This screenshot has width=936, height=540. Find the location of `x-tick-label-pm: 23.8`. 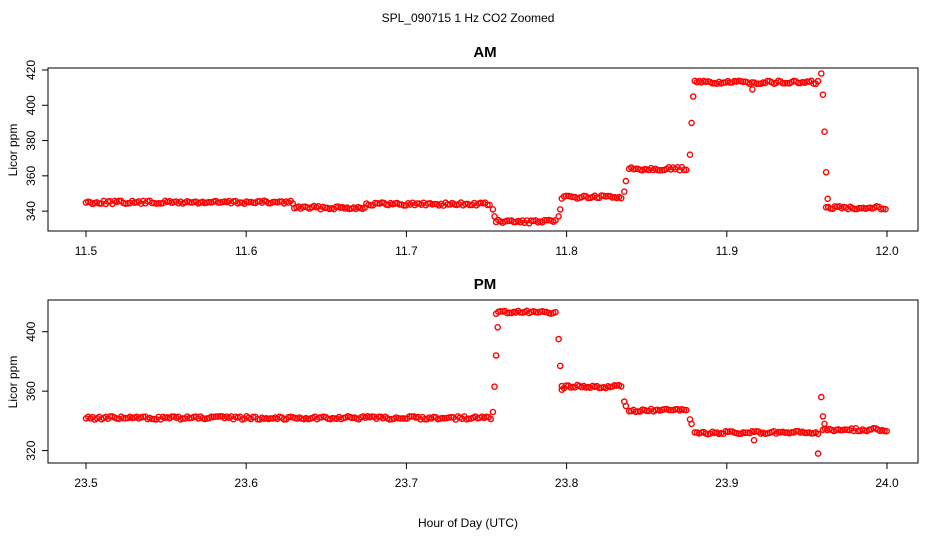

x-tick-label-pm: 23.8 is located at coordinates (567, 483).